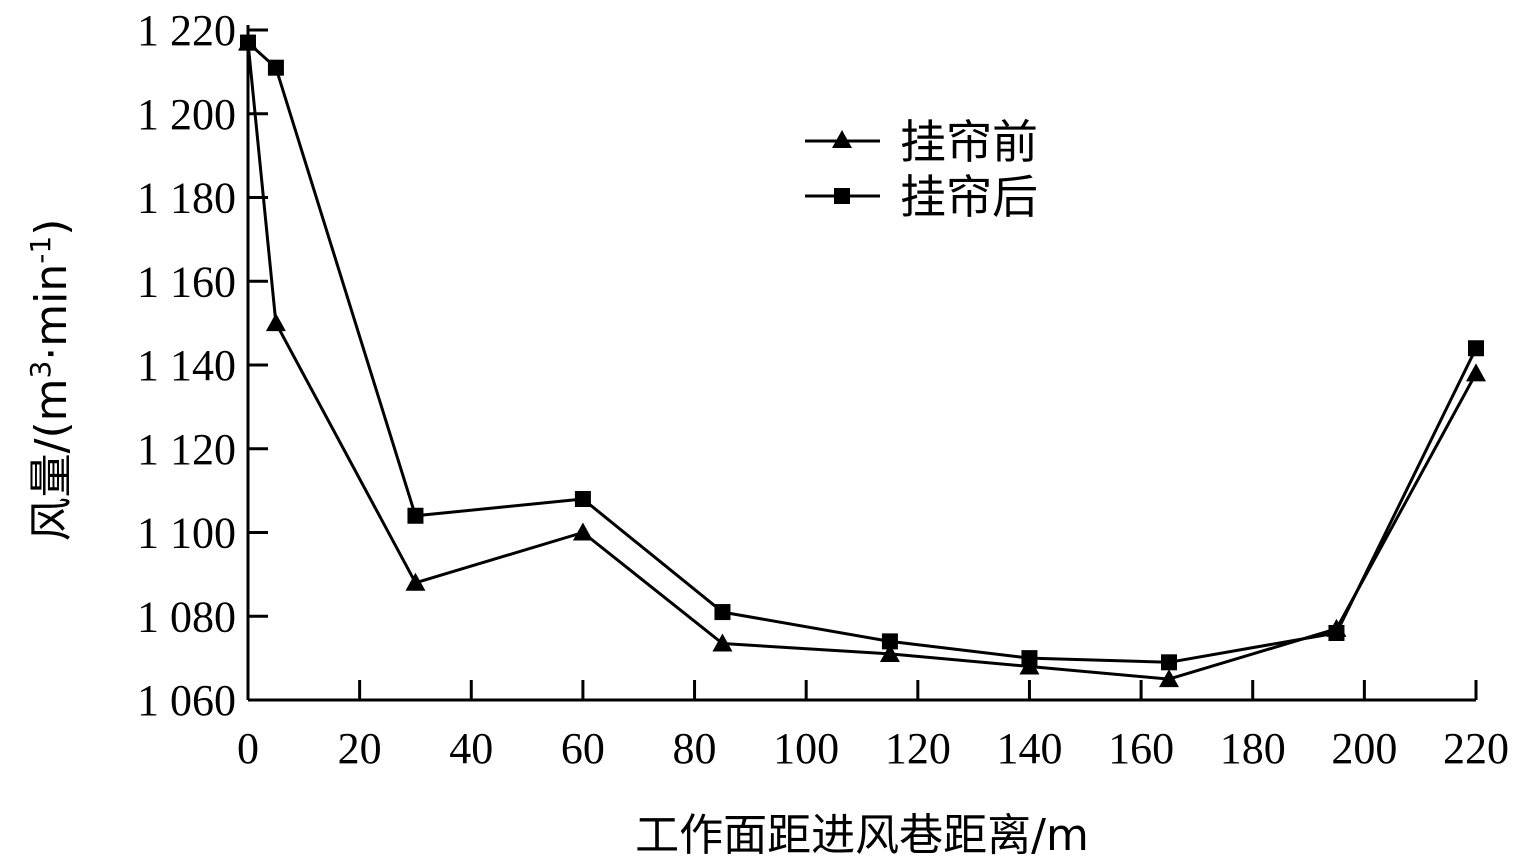 The height and width of the screenshot is (867, 1521). What do you see at coordinates (842, 196) in the screenshot?
I see `legend-marker-square` at bounding box center [842, 196].